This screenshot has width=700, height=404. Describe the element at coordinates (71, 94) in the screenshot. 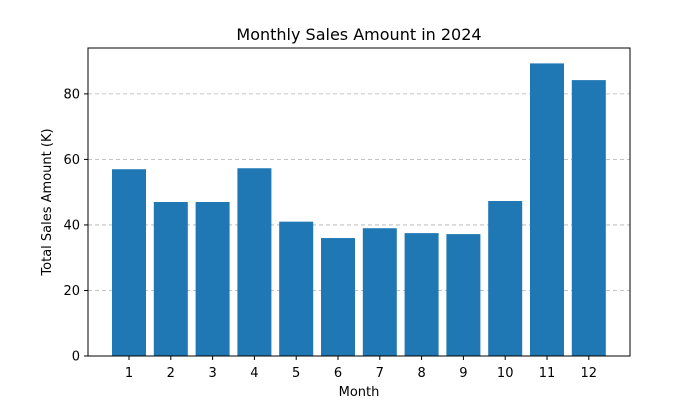

I see `y-tick-label: 80` at that location.